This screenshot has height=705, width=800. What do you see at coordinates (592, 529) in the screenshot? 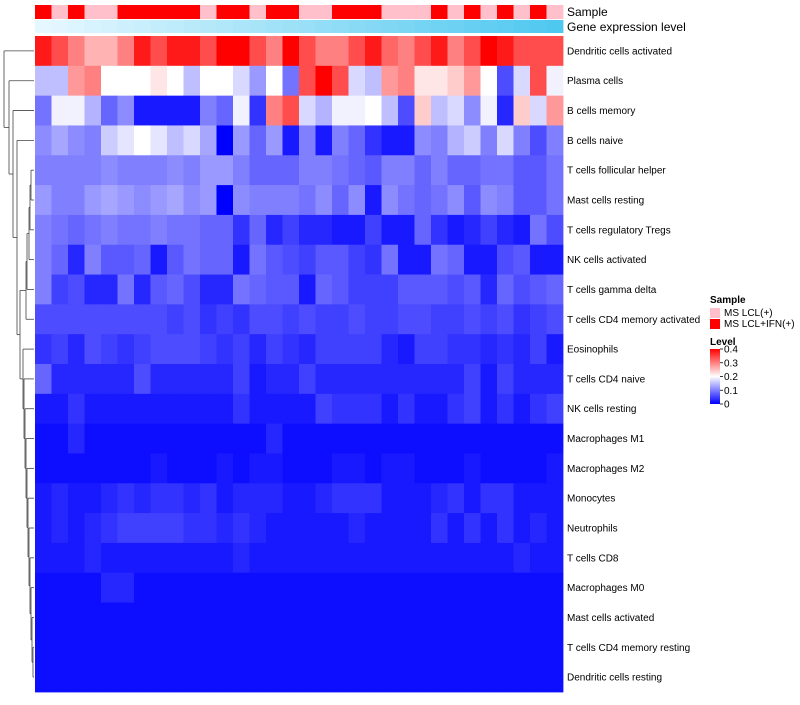
I see `row-label: Neutrophils` at bounding box center [592, 529].